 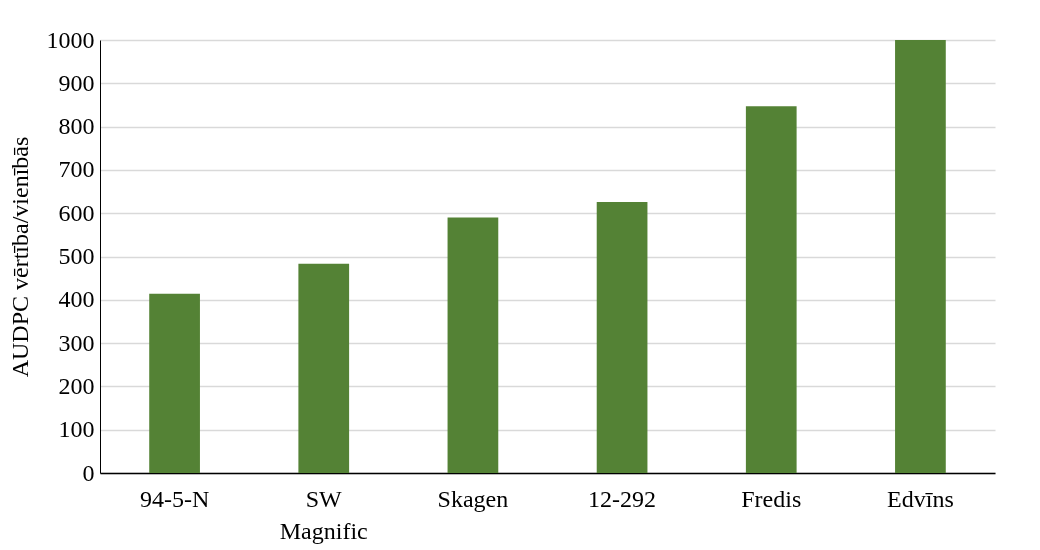 I want to click on y-tick-label: 800, so click(x=76, y=126).